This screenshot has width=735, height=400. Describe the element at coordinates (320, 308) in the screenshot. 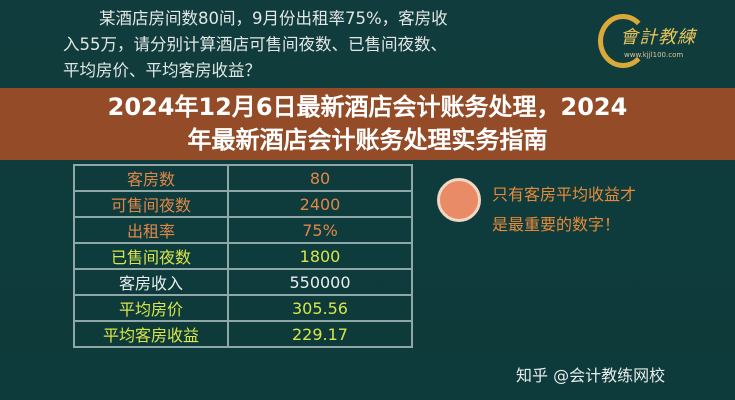

I see `row-value: 305.56` at that location.